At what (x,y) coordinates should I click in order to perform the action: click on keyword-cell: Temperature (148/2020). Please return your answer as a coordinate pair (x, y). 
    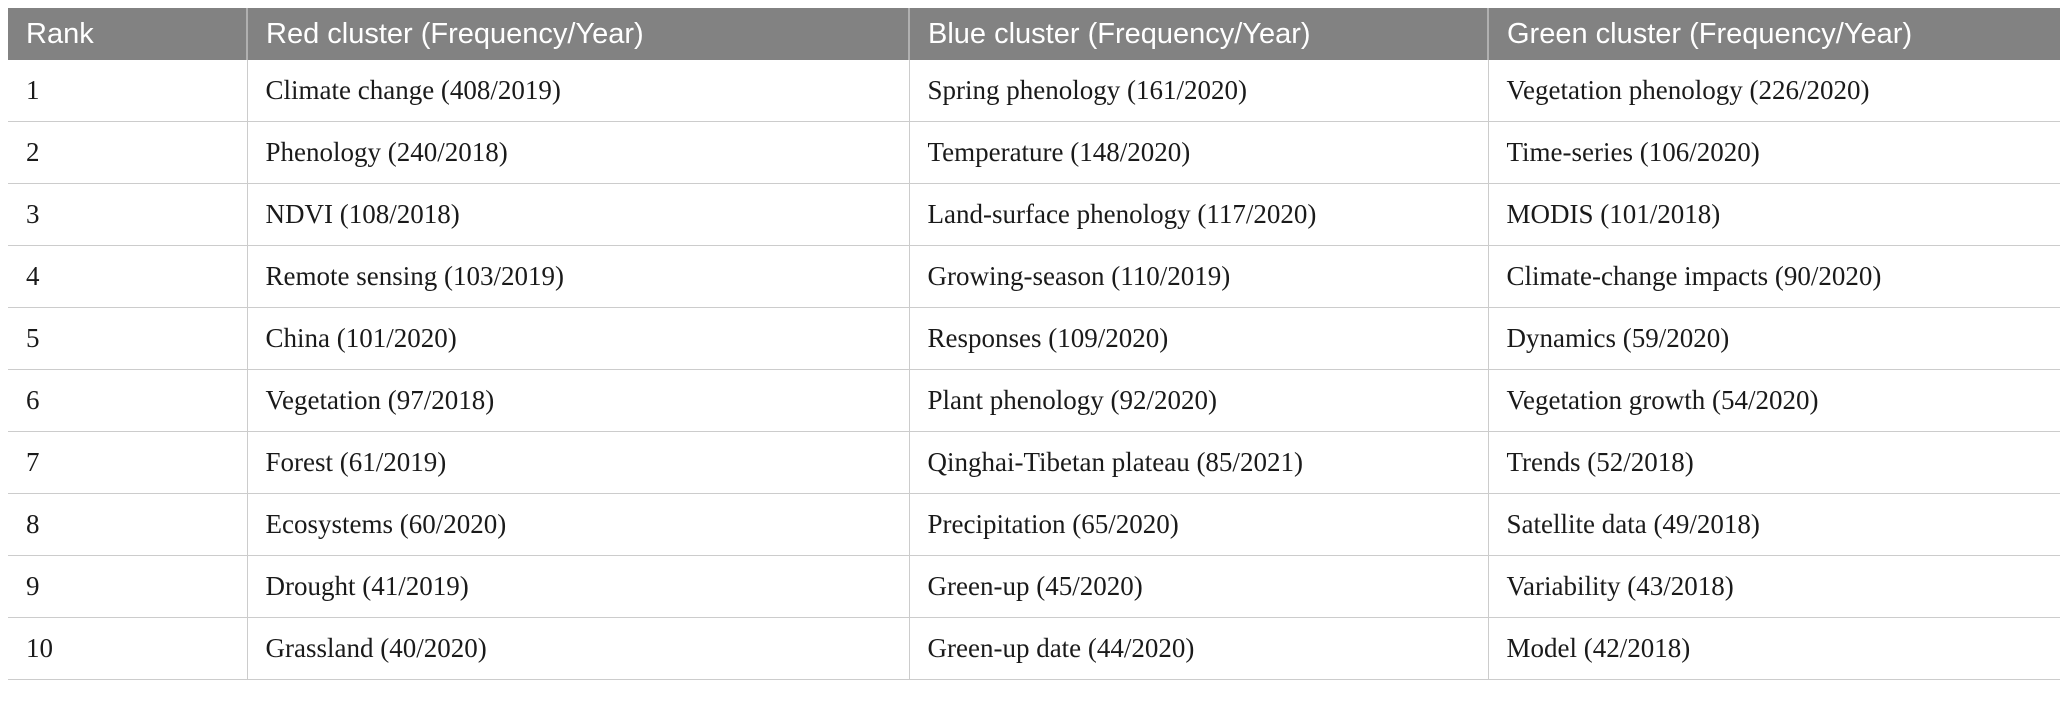
    Looking at the image, I should click on (1199, 152).